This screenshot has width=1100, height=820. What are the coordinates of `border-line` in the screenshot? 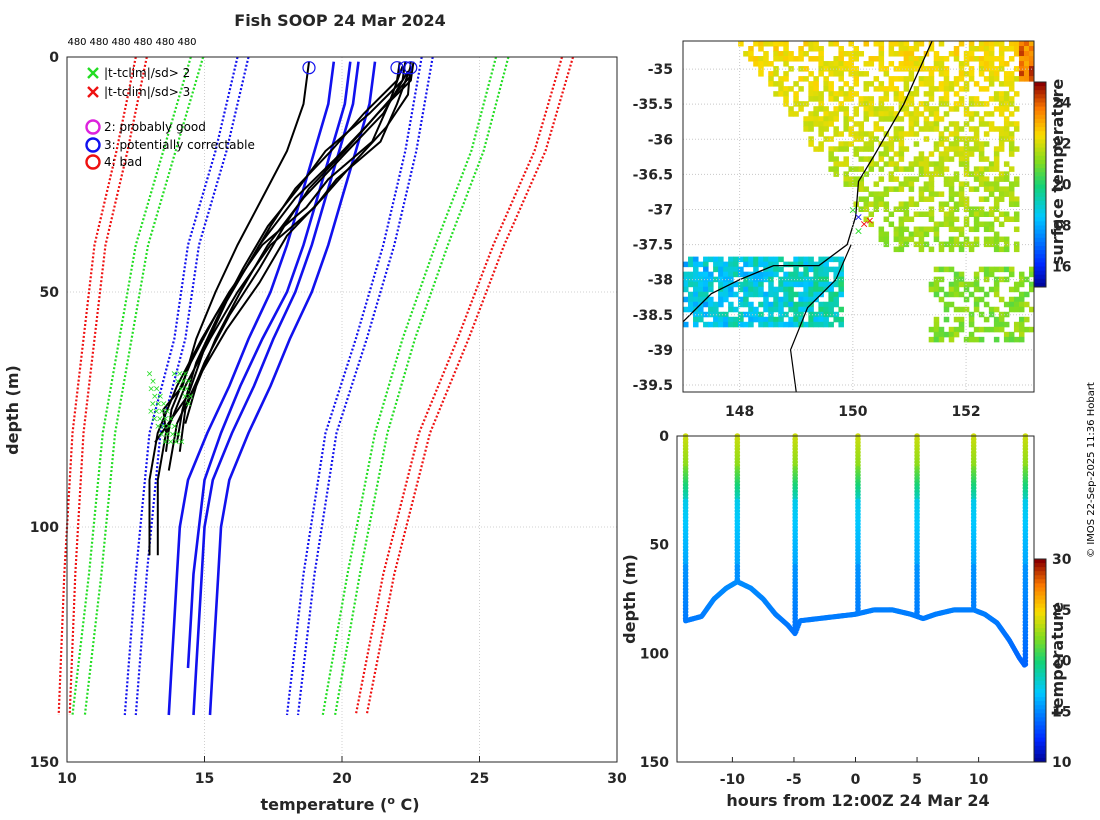 It's located at (820, 318).